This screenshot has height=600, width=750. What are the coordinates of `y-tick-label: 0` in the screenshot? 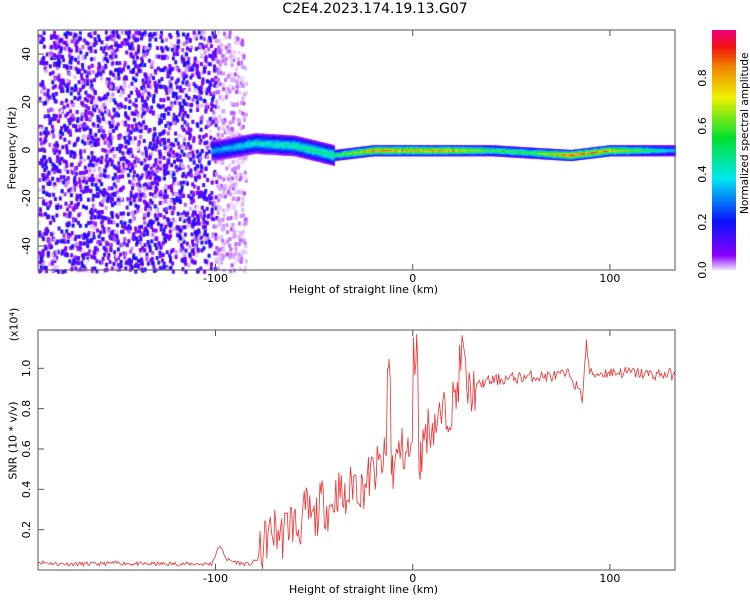 It's located at (26, 150).